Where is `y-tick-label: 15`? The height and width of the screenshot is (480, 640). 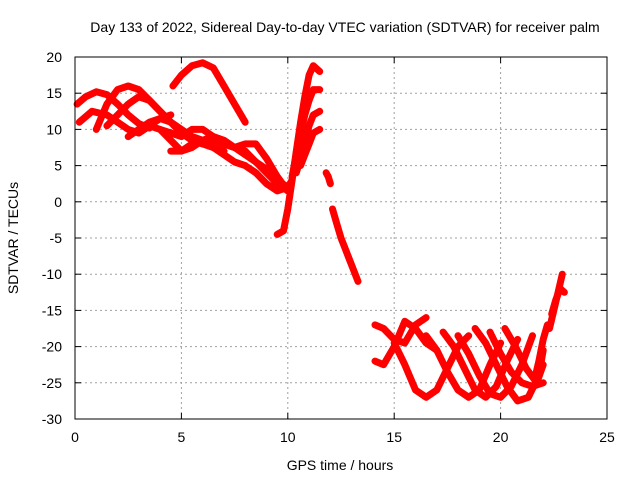
y-tick-label: 15 is located at coordinates (54, 93).